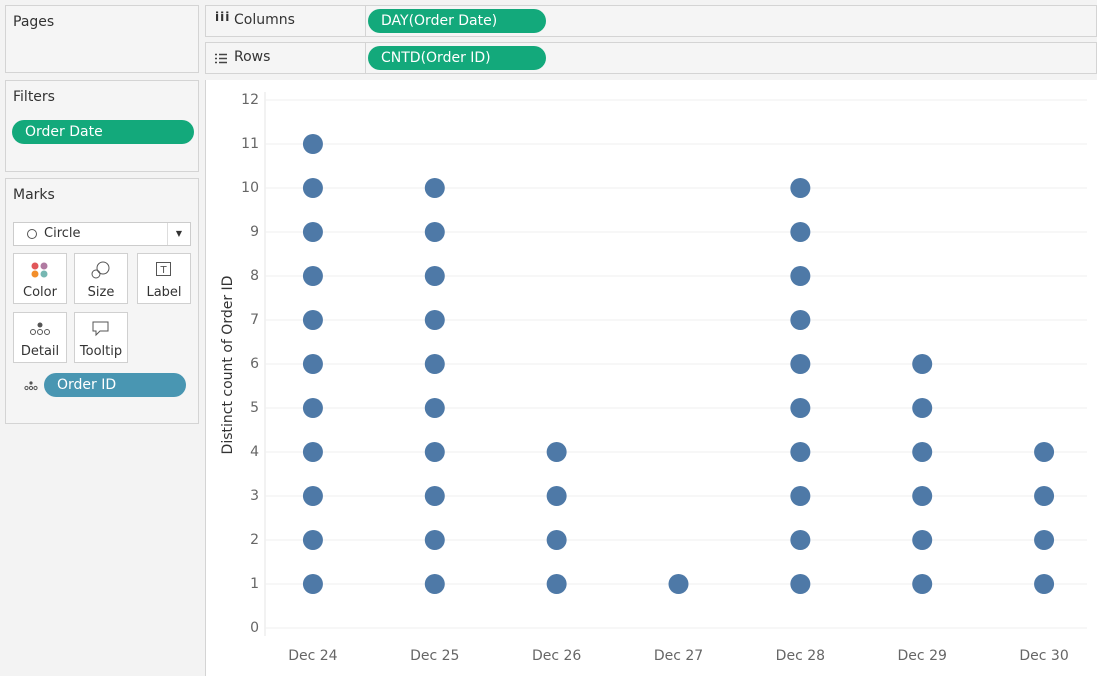  What do you see at coordinates (40, 351) in the screenshot?
I see `button-label: Detail` at bounding box center [40, 351].